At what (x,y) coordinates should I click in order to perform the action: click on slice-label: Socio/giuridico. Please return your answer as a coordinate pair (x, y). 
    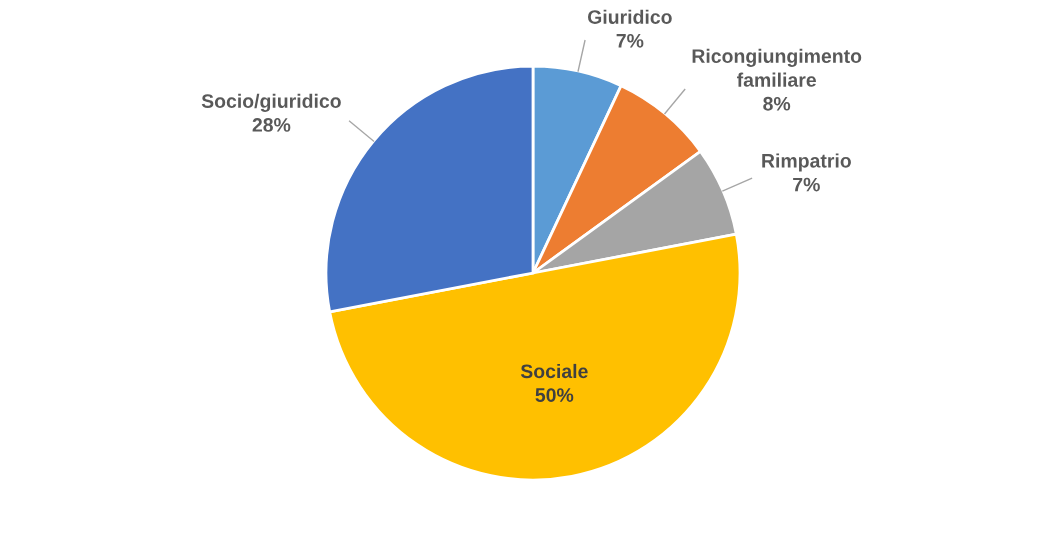
    Looking at the image, I should click on (271, 102).